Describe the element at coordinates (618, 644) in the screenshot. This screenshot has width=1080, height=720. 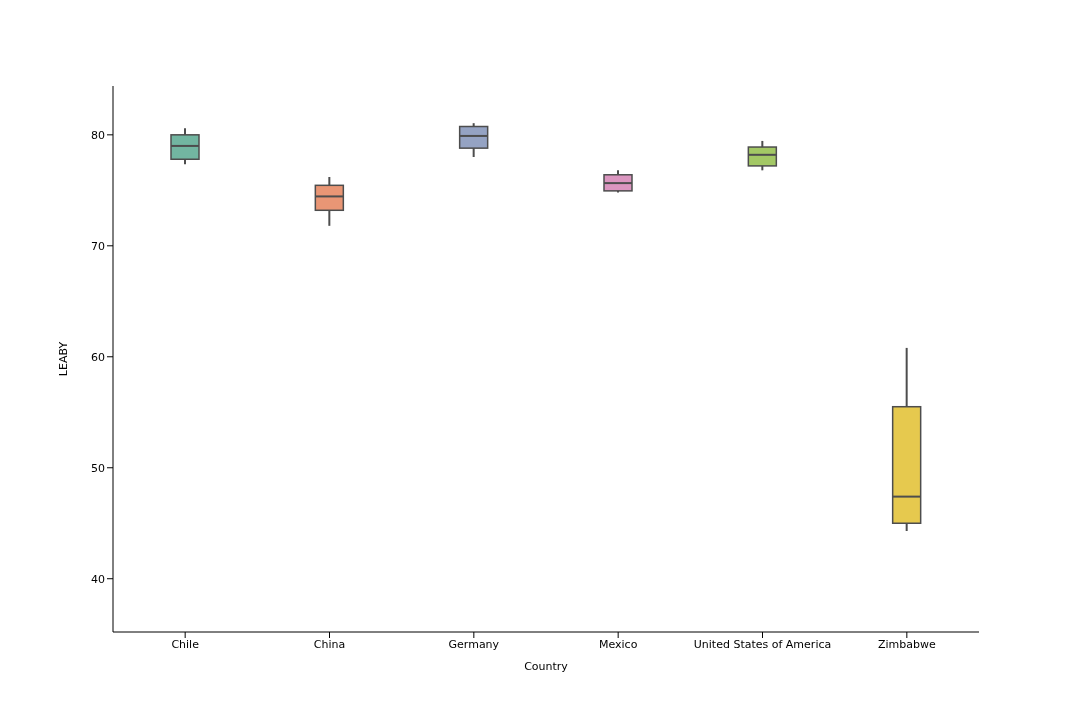
I see `x-tick-label: Mexico` at that location.